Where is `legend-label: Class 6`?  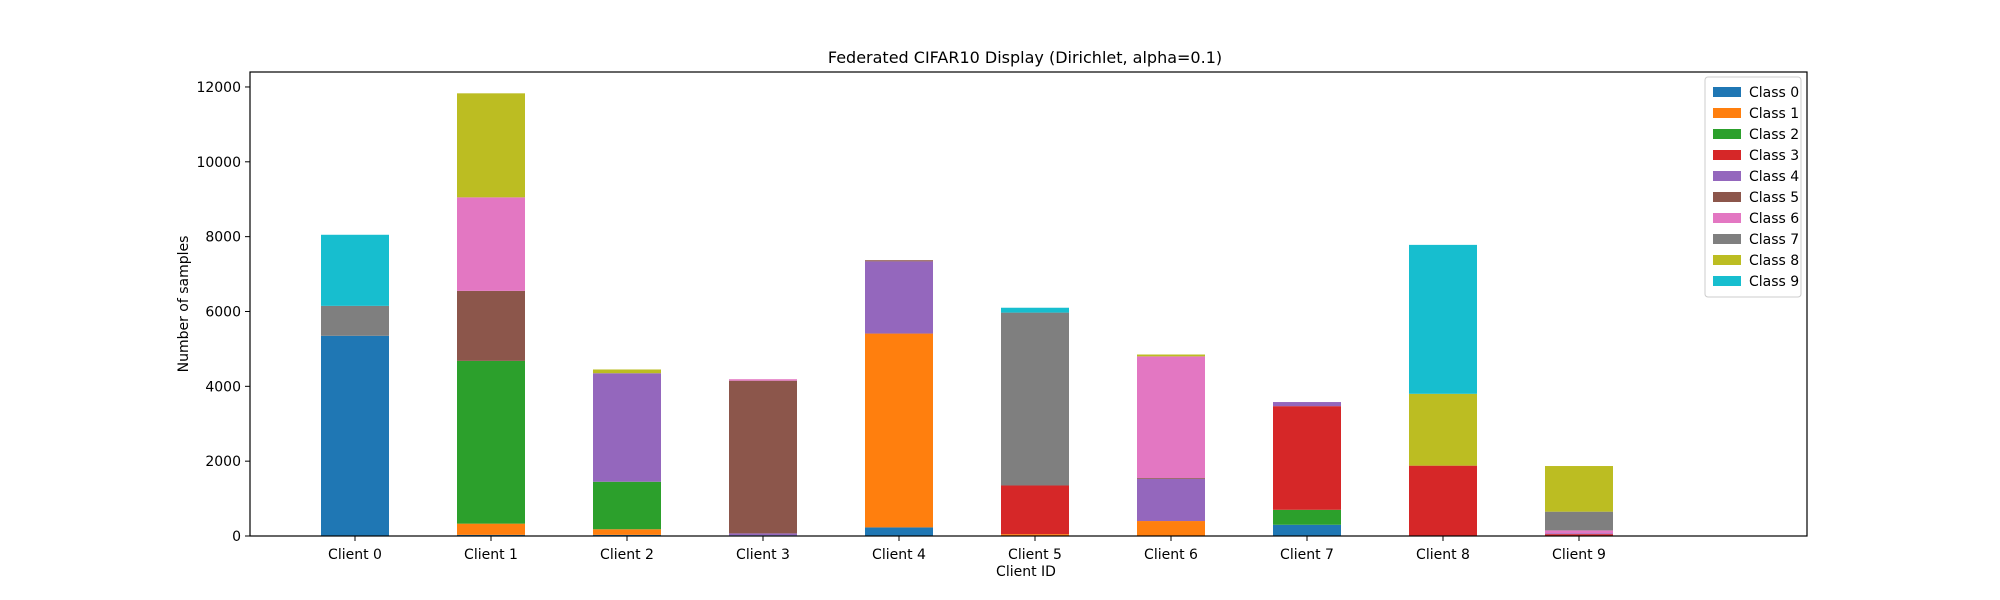 legend-label: Class 6 is located at coordinates (1774, 219).